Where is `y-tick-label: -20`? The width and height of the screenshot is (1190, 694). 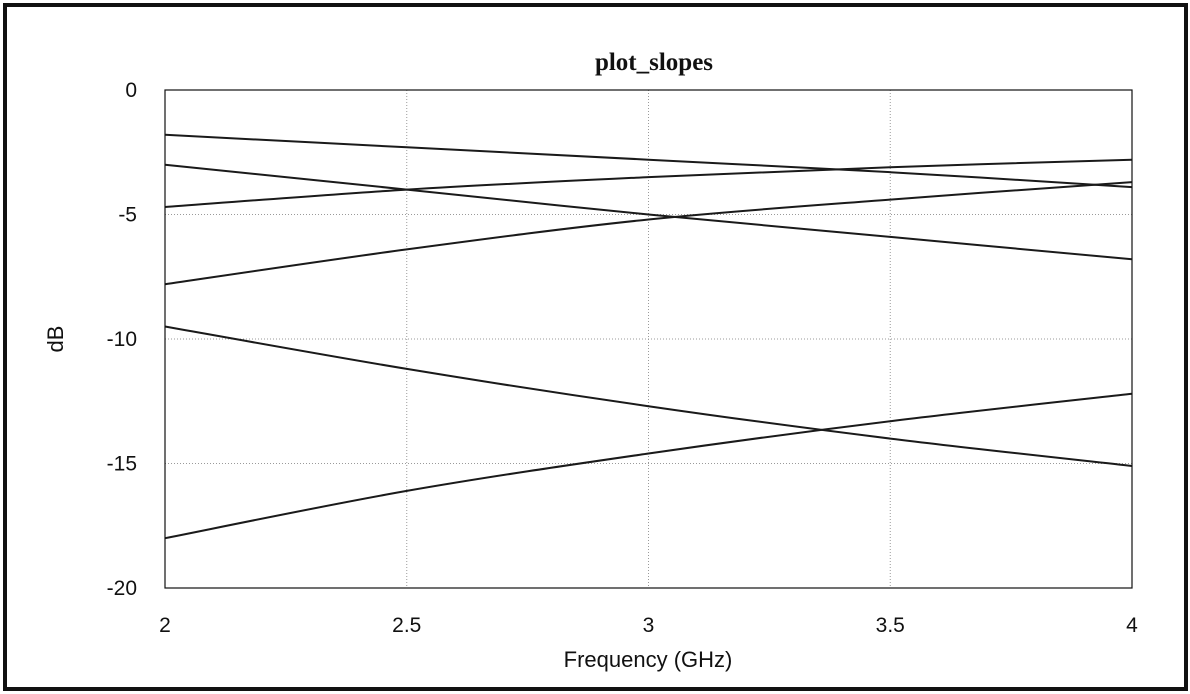
y-tick-label: -20 is located at coordinates (122, 588).